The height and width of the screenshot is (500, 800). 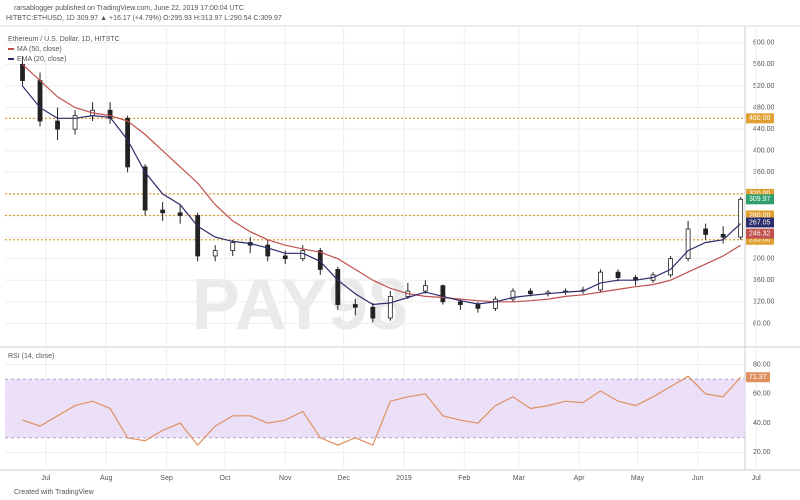 What do you see at coordinates (764, 302) in the screenshot?
I see `y-tick-label: 120.00` at bounding box center [764, 302].